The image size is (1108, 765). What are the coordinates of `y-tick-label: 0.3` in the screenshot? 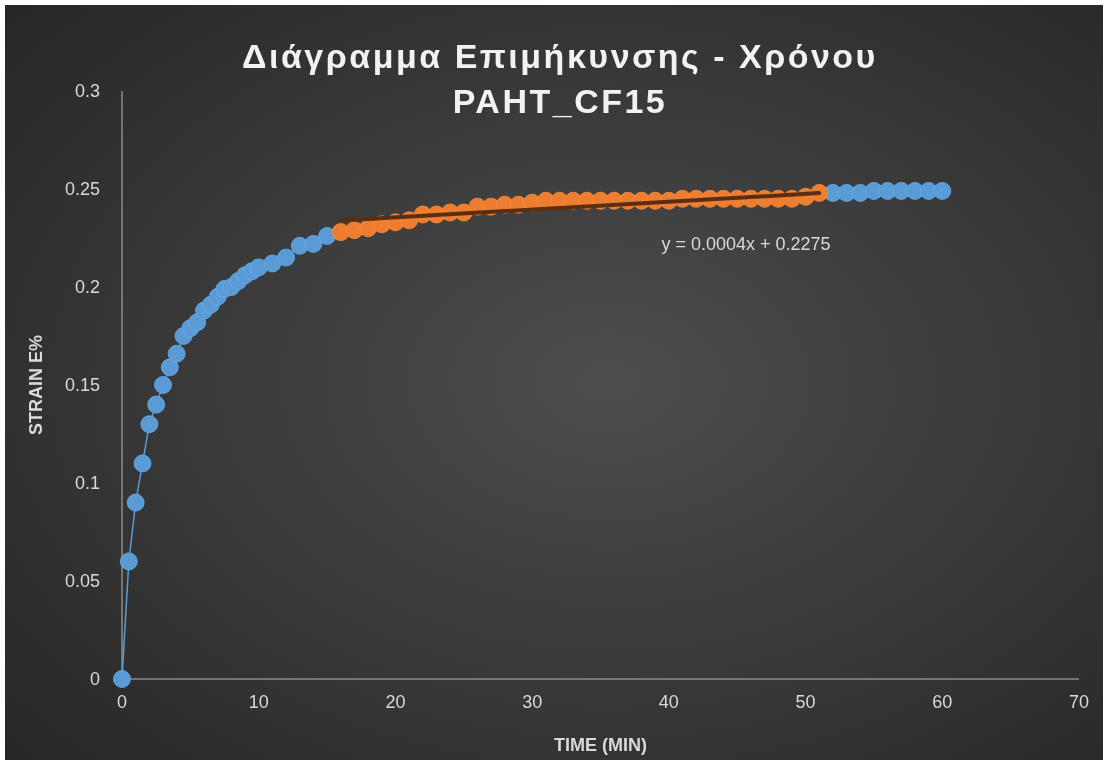 It's located at (87, 91).